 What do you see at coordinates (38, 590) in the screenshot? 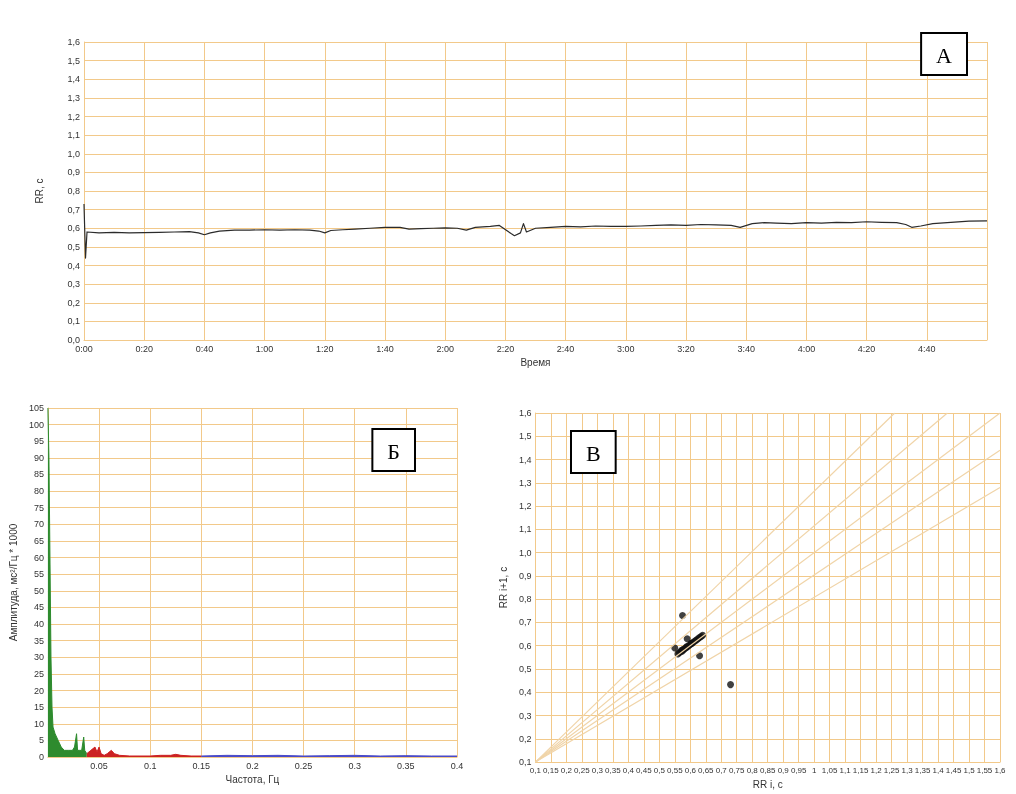
I see `y-tick-label: 50` at bounding box center [38, 590].